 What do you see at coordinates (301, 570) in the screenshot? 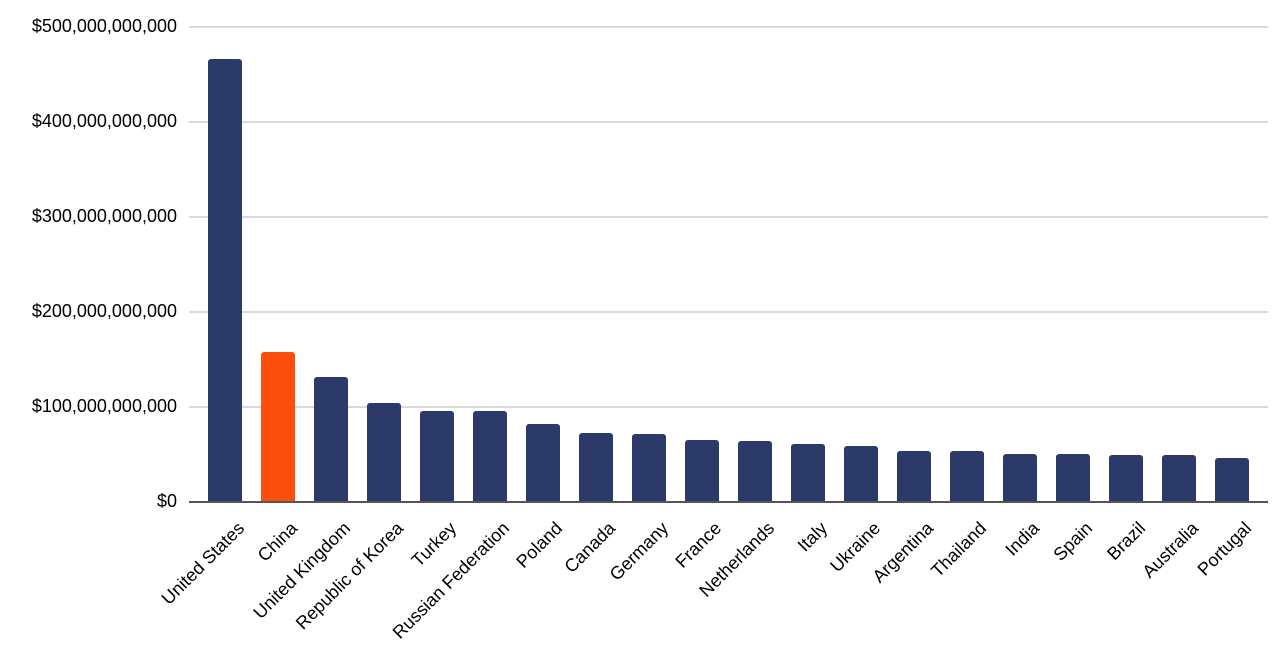
I see `x-tick-label-united-kingdom: United Kingdom` at bounding box center [301, 570].